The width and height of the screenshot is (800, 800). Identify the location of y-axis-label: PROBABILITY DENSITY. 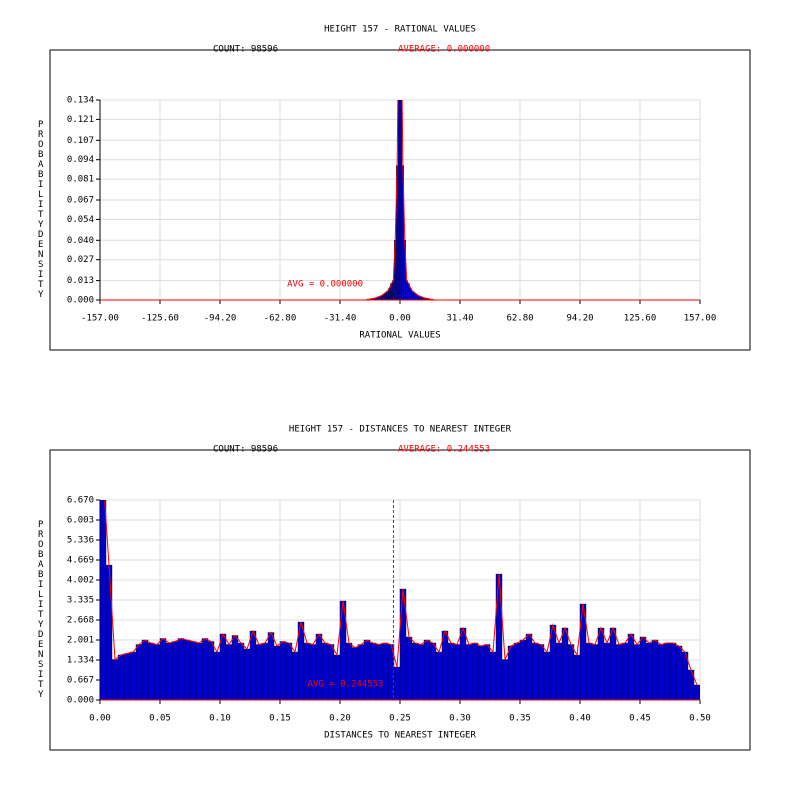
(41, 610).